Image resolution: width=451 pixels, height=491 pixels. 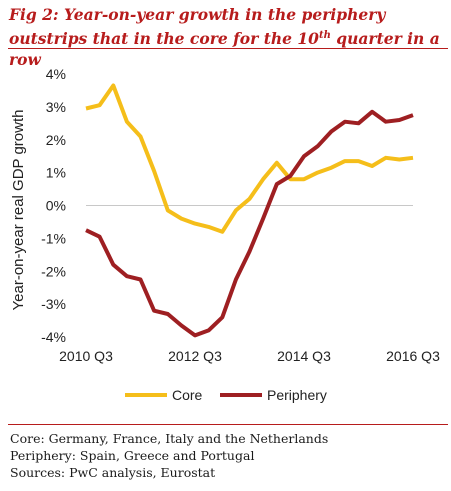 What do you see at coordinates (226, 395) in the screenshot?
I see `legend: Core Periphery` at bounding box center [226, 395].